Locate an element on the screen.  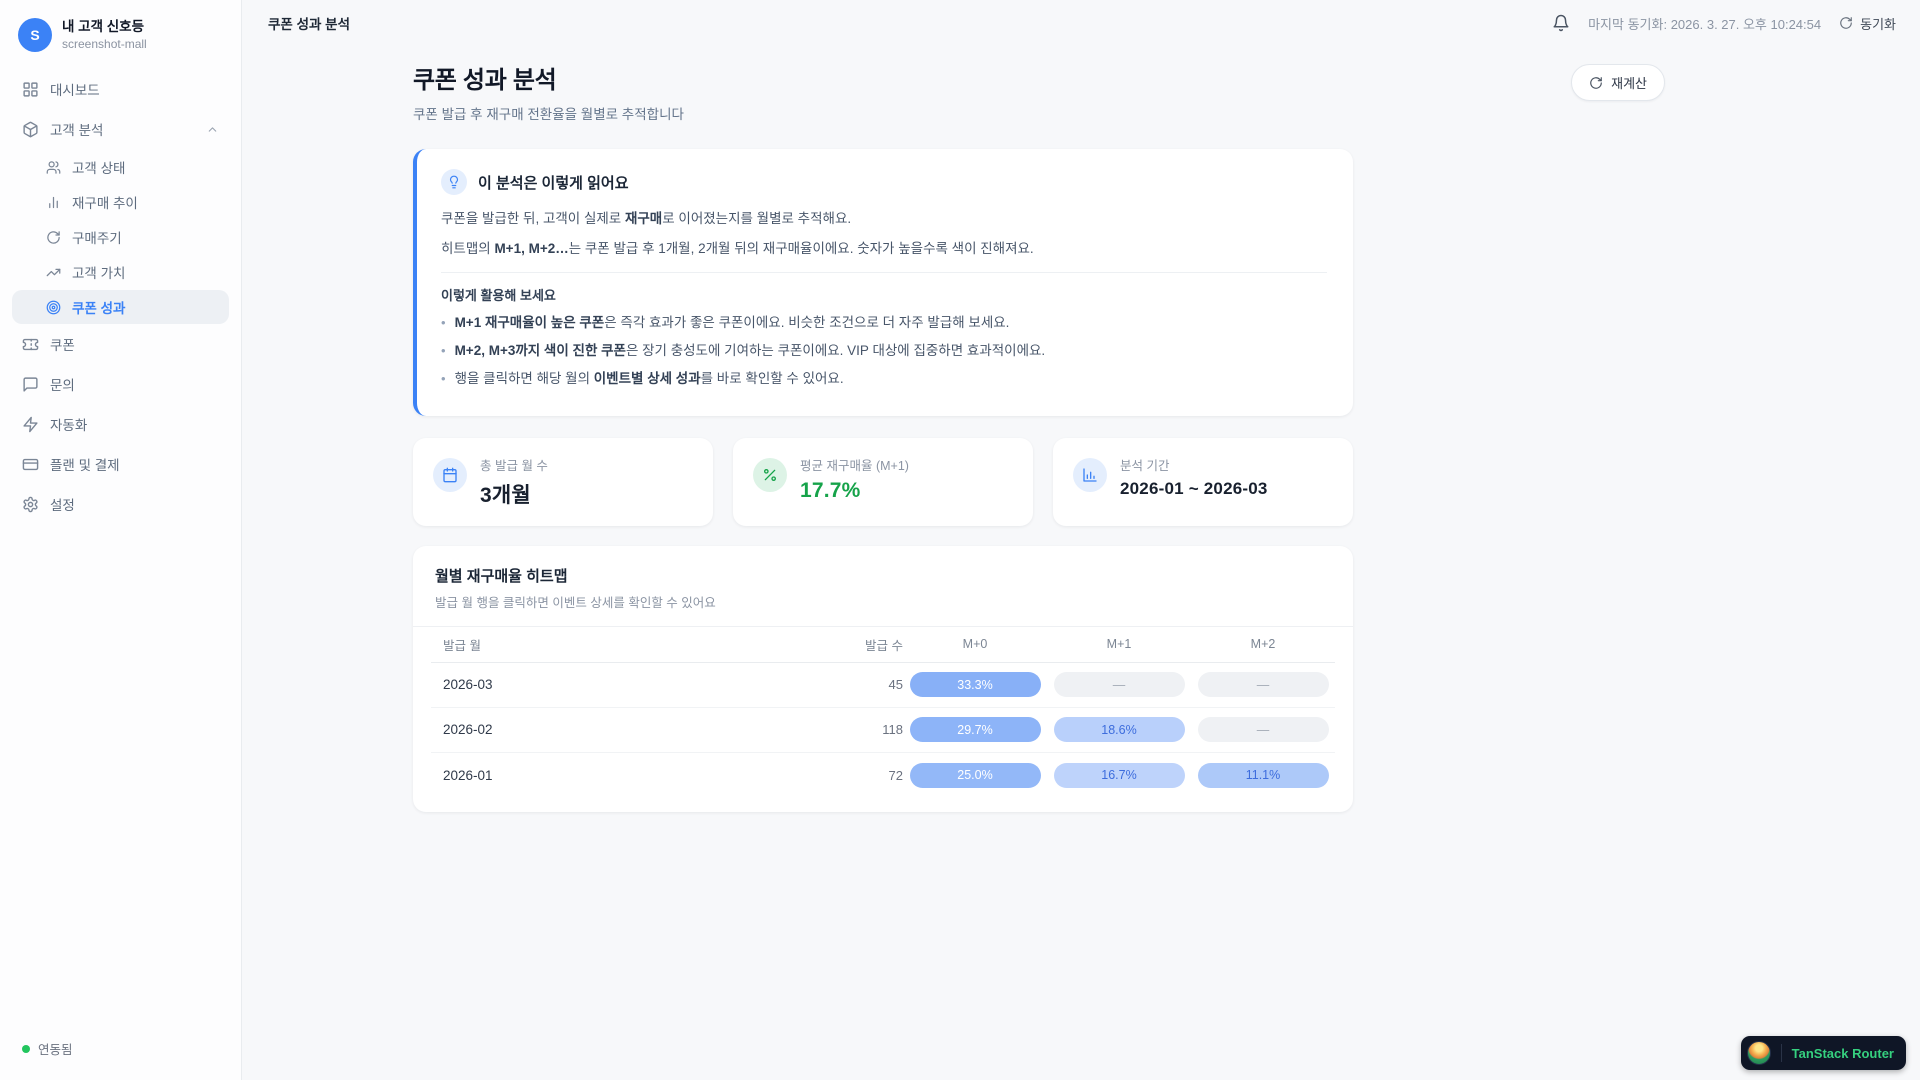
calendar-icon is located at coordinates (450, 474).